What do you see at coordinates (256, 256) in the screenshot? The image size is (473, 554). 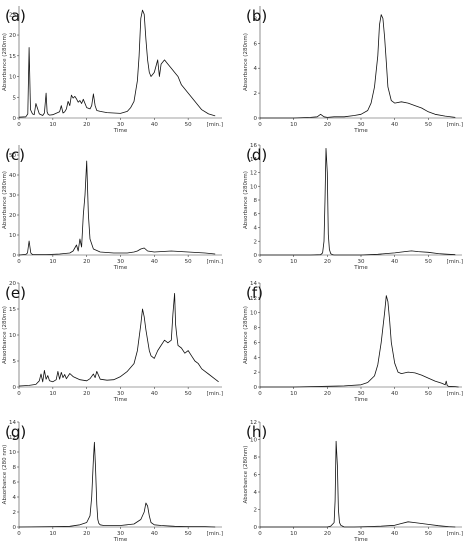 I see `y-tick-label-d: 0` at bounding box center [256, 256].